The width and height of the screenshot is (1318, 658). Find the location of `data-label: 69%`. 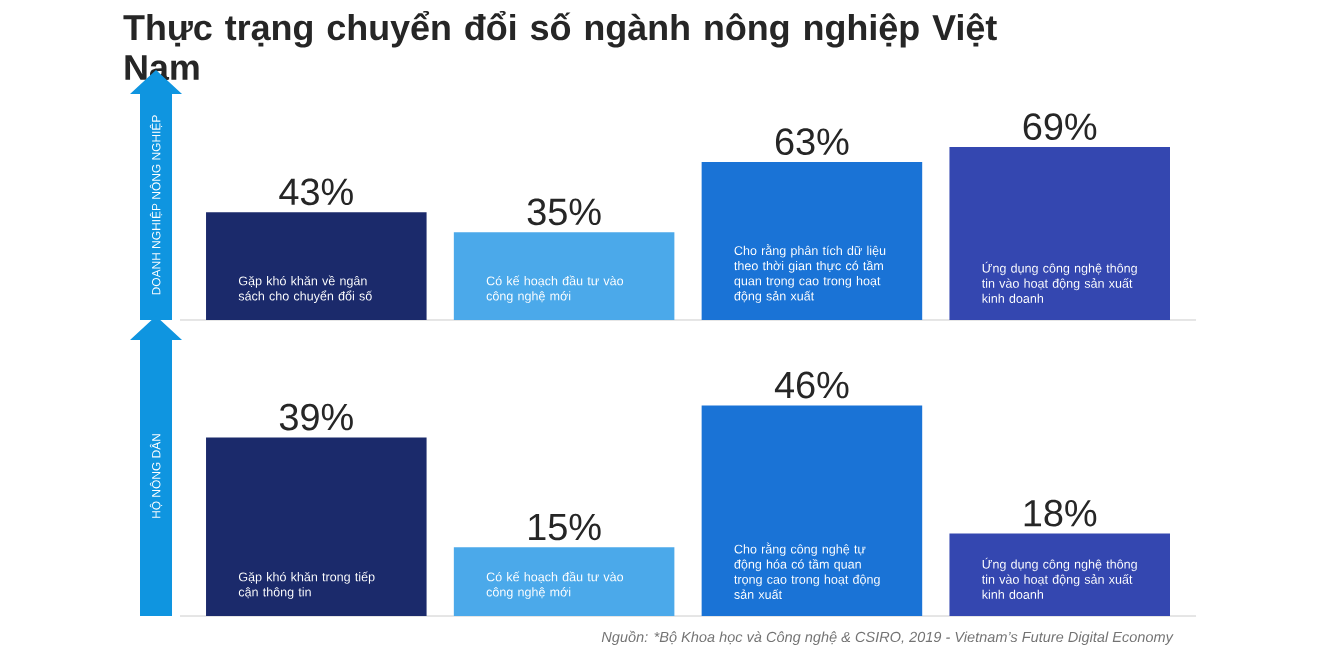

data-label: 69% is located at coordinates (1060, 127).